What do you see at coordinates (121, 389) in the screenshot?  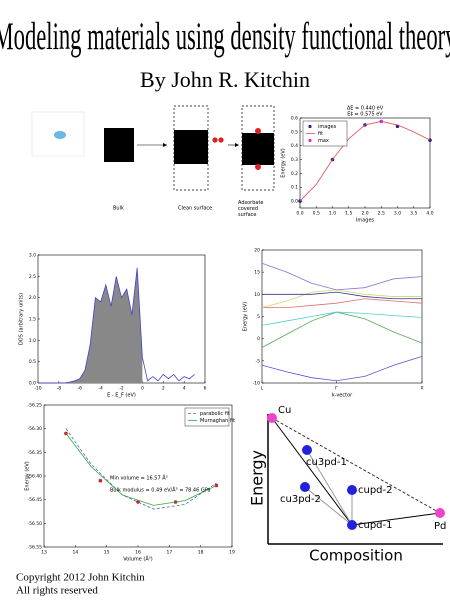 I see `x-tick-label: -2` at bounding box center [121, 389].